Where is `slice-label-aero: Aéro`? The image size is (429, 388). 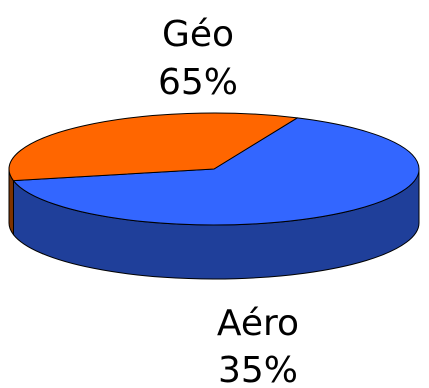
slice-label-aero: Aéro is located at coordinates (258, 323).